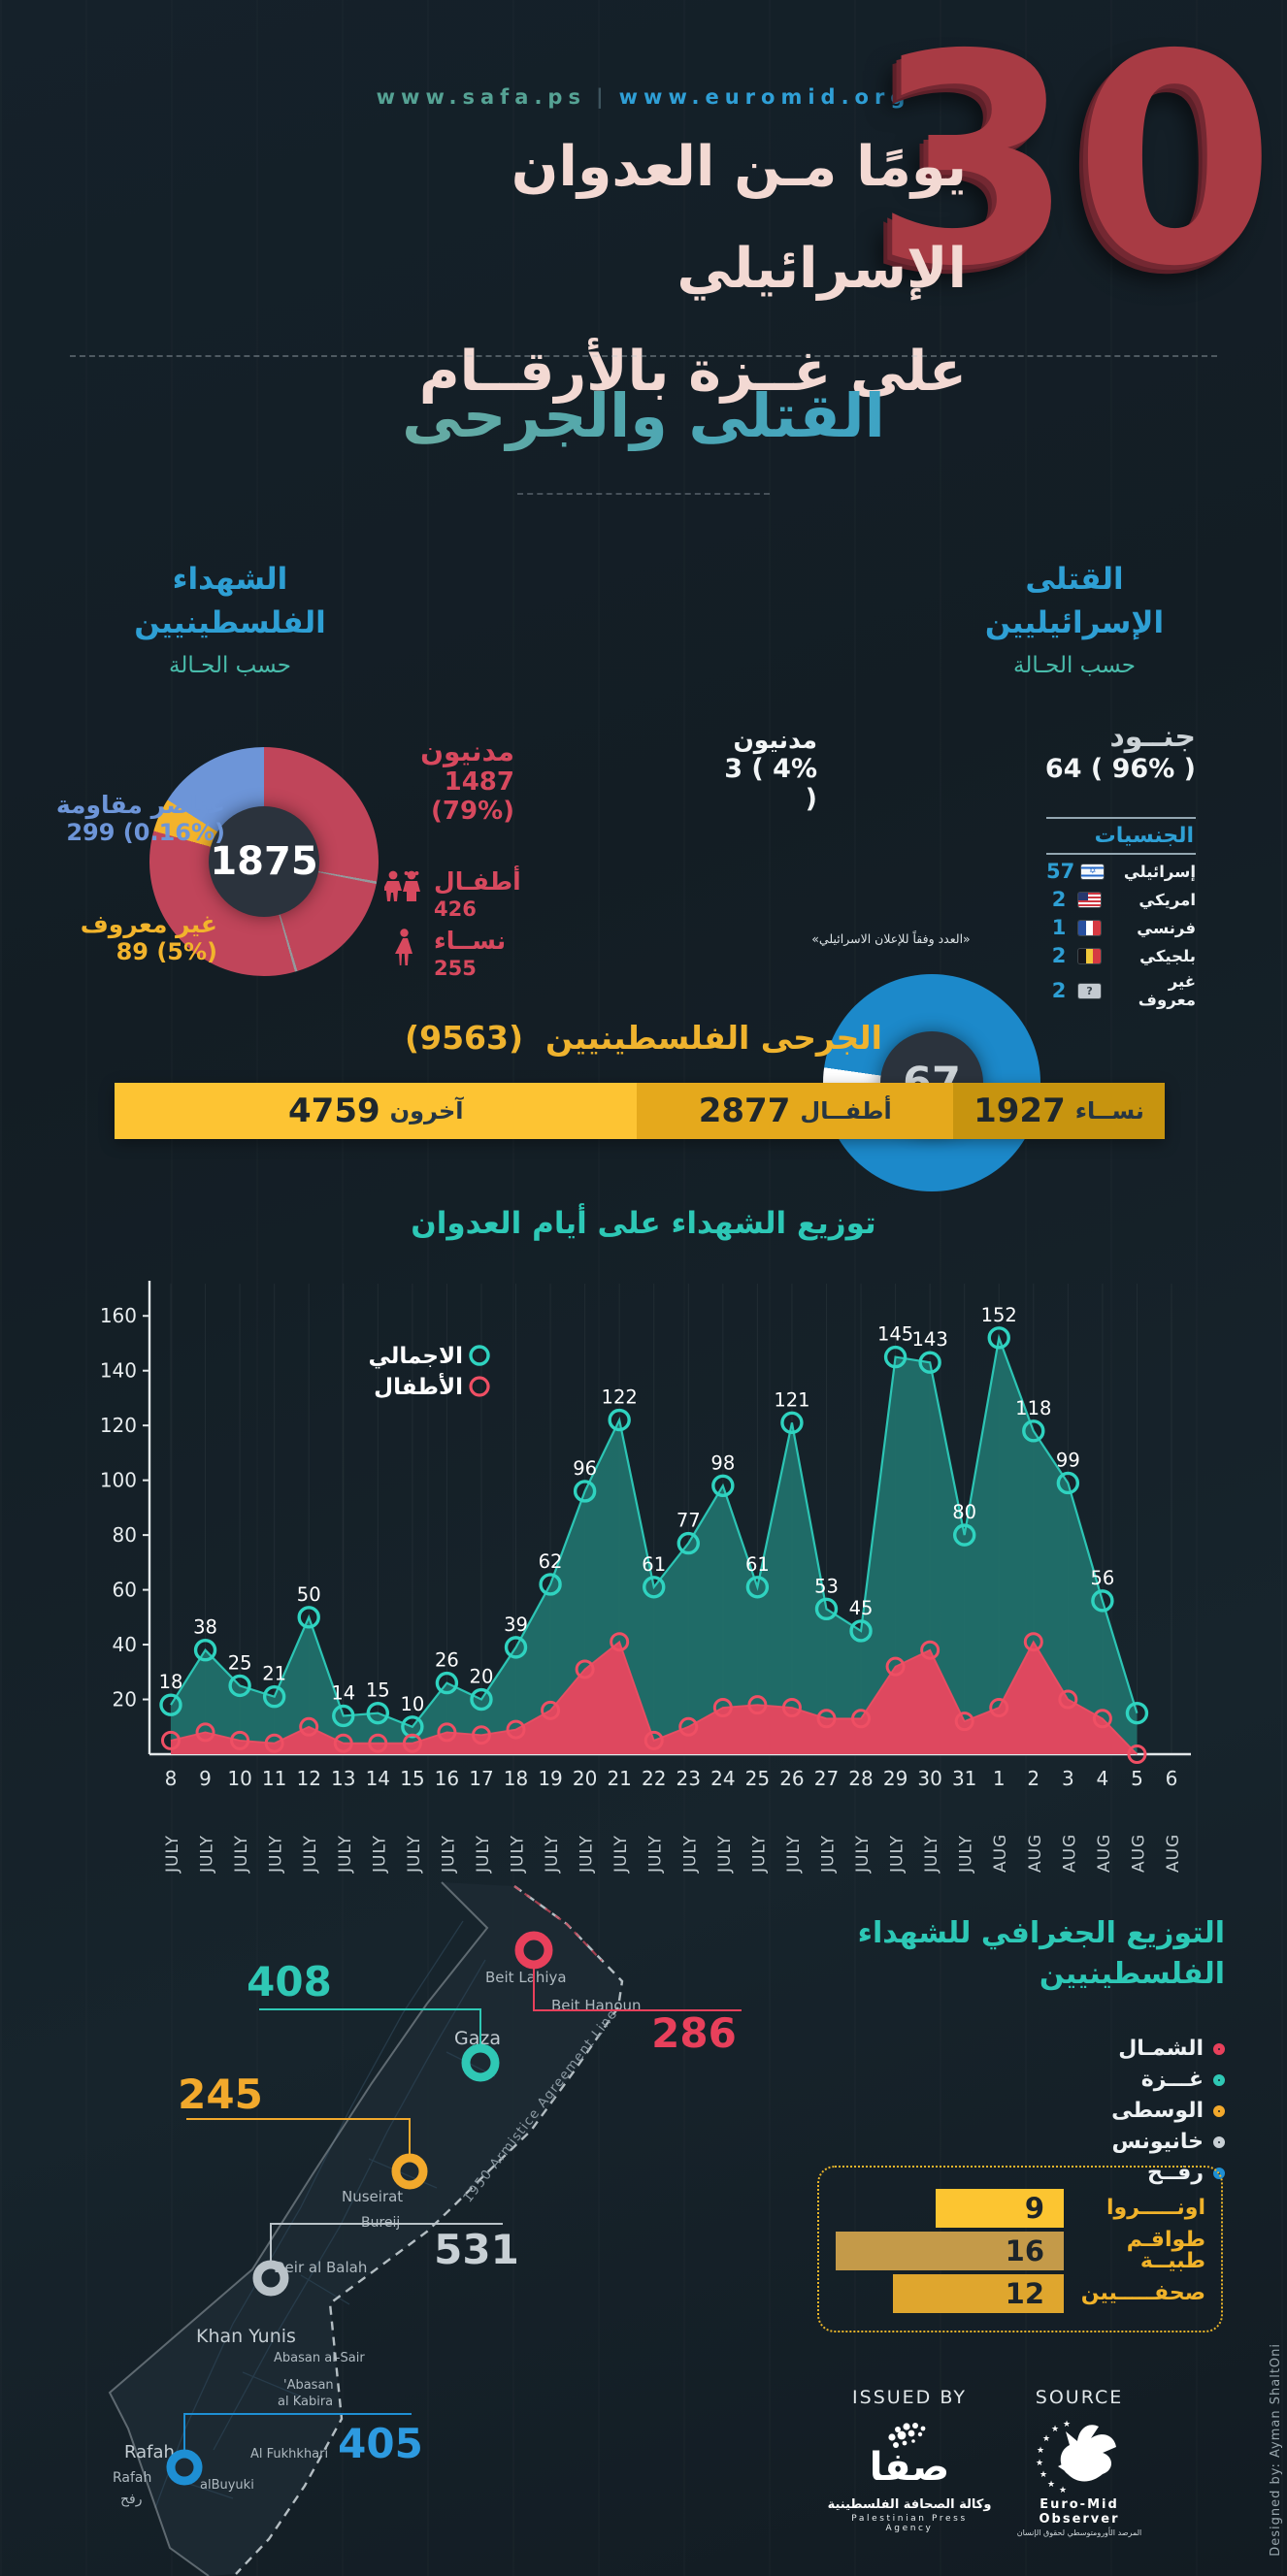 Image resolution: width=1287 pixels, height=2576 pixels. I want to click on pal-donut-total: 1875, so click(264, 862).